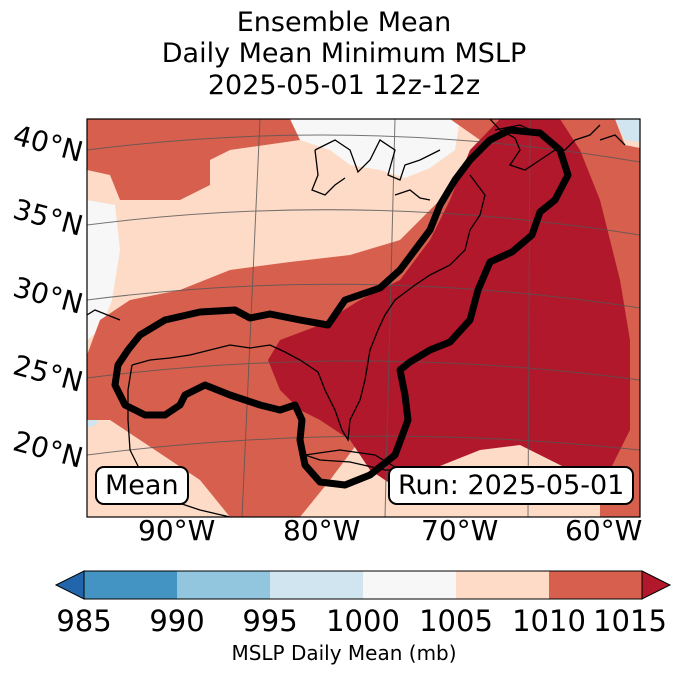  I want to click on field-1000-1005-north, so click(375, 148).